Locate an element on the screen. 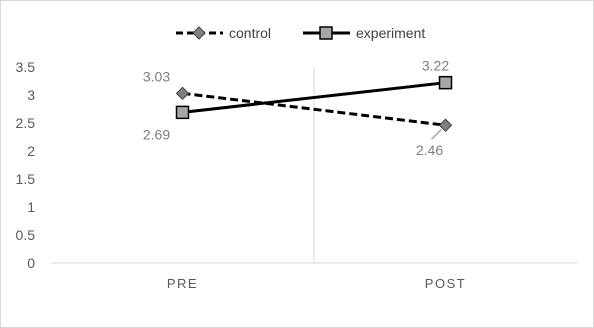 This screenshot has height=328, width=594. y-tick-label: 2 is located at coordinates (31, 151).